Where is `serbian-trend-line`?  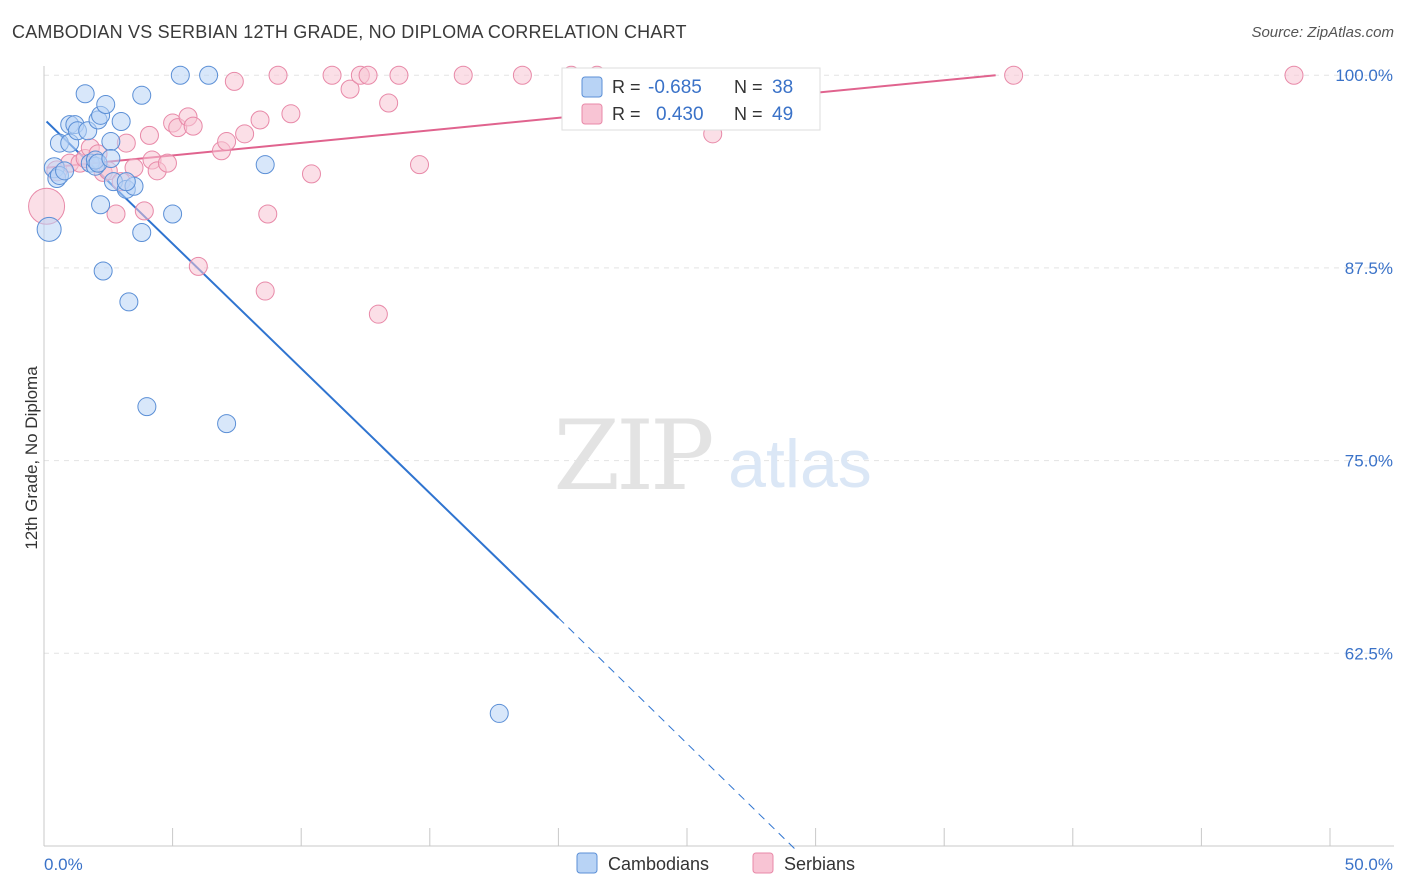
serbian-trend-line is located at coordinates (521, 121).